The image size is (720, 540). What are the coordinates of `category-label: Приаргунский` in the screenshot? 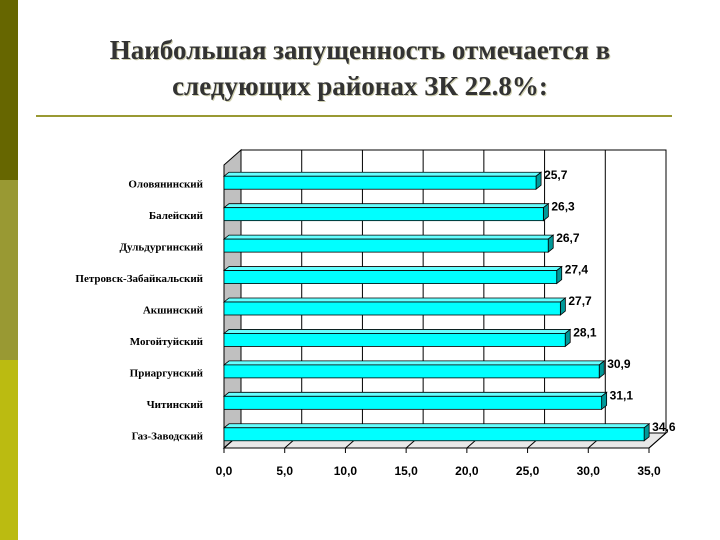 It's located at (167, 373).